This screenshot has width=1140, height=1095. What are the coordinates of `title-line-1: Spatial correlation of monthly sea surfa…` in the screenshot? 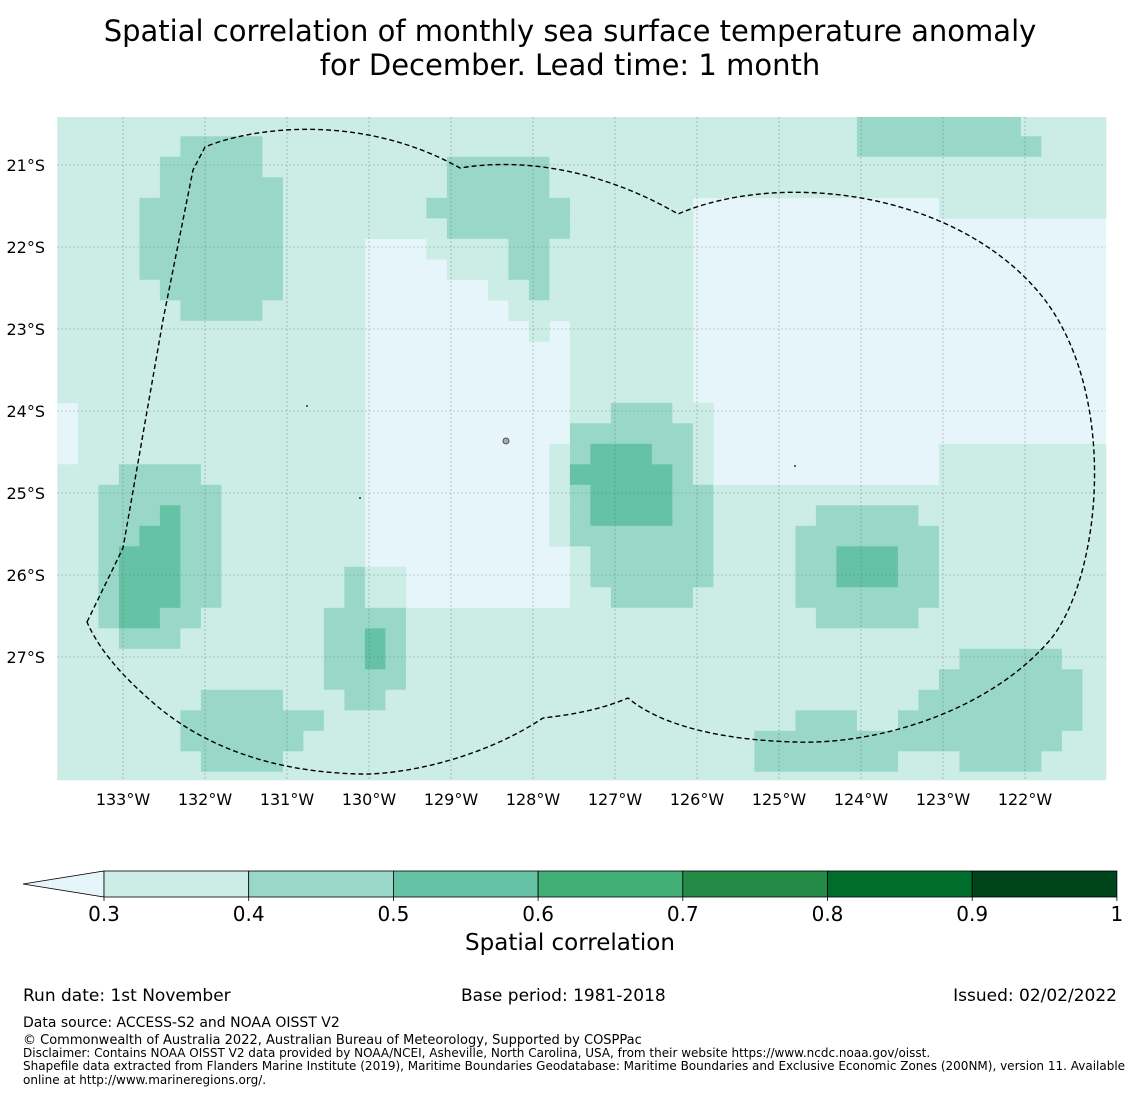 It's located at (570, 31).